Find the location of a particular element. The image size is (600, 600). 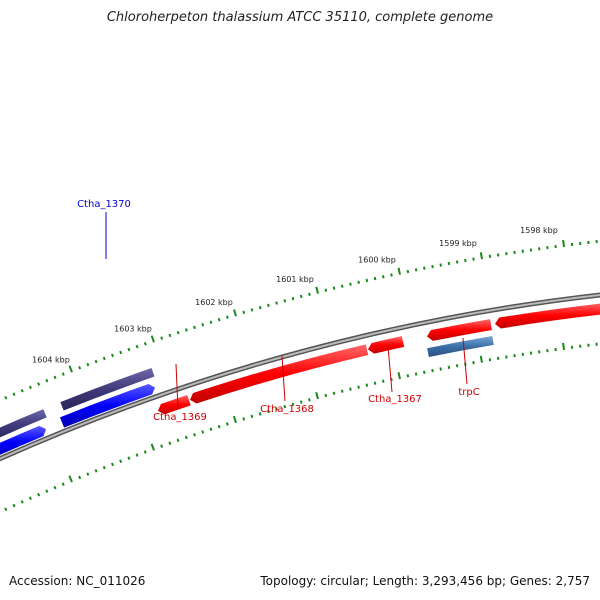

scale-label: 1600 kbp is located at coordinates (377, 259).